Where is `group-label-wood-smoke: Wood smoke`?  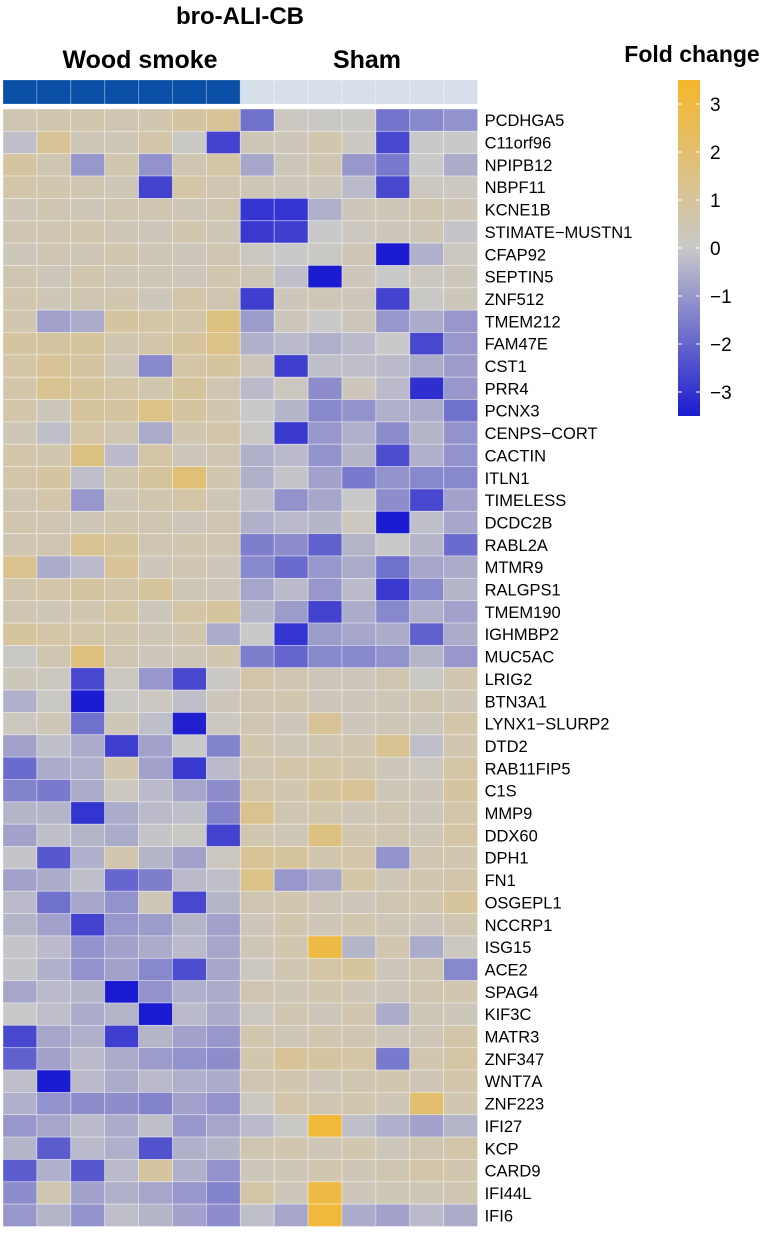
group-label-wood-smoke: Wood smoke is located at coordinates (139, 60).